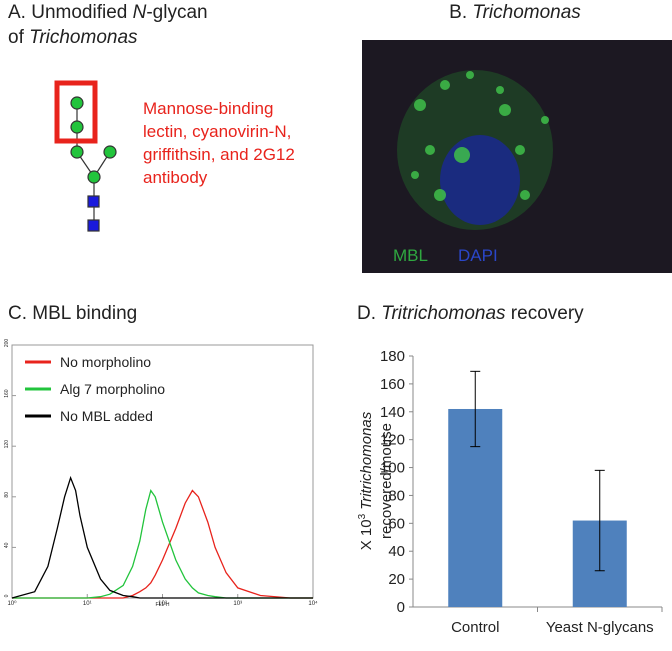 Image resolution: width=672 pixels, height=651 pixels. What do you see at coordinates (443, 313) in the screenshot?
I see `title-part: Tritrichomonas` at bounding box center [443, 313].